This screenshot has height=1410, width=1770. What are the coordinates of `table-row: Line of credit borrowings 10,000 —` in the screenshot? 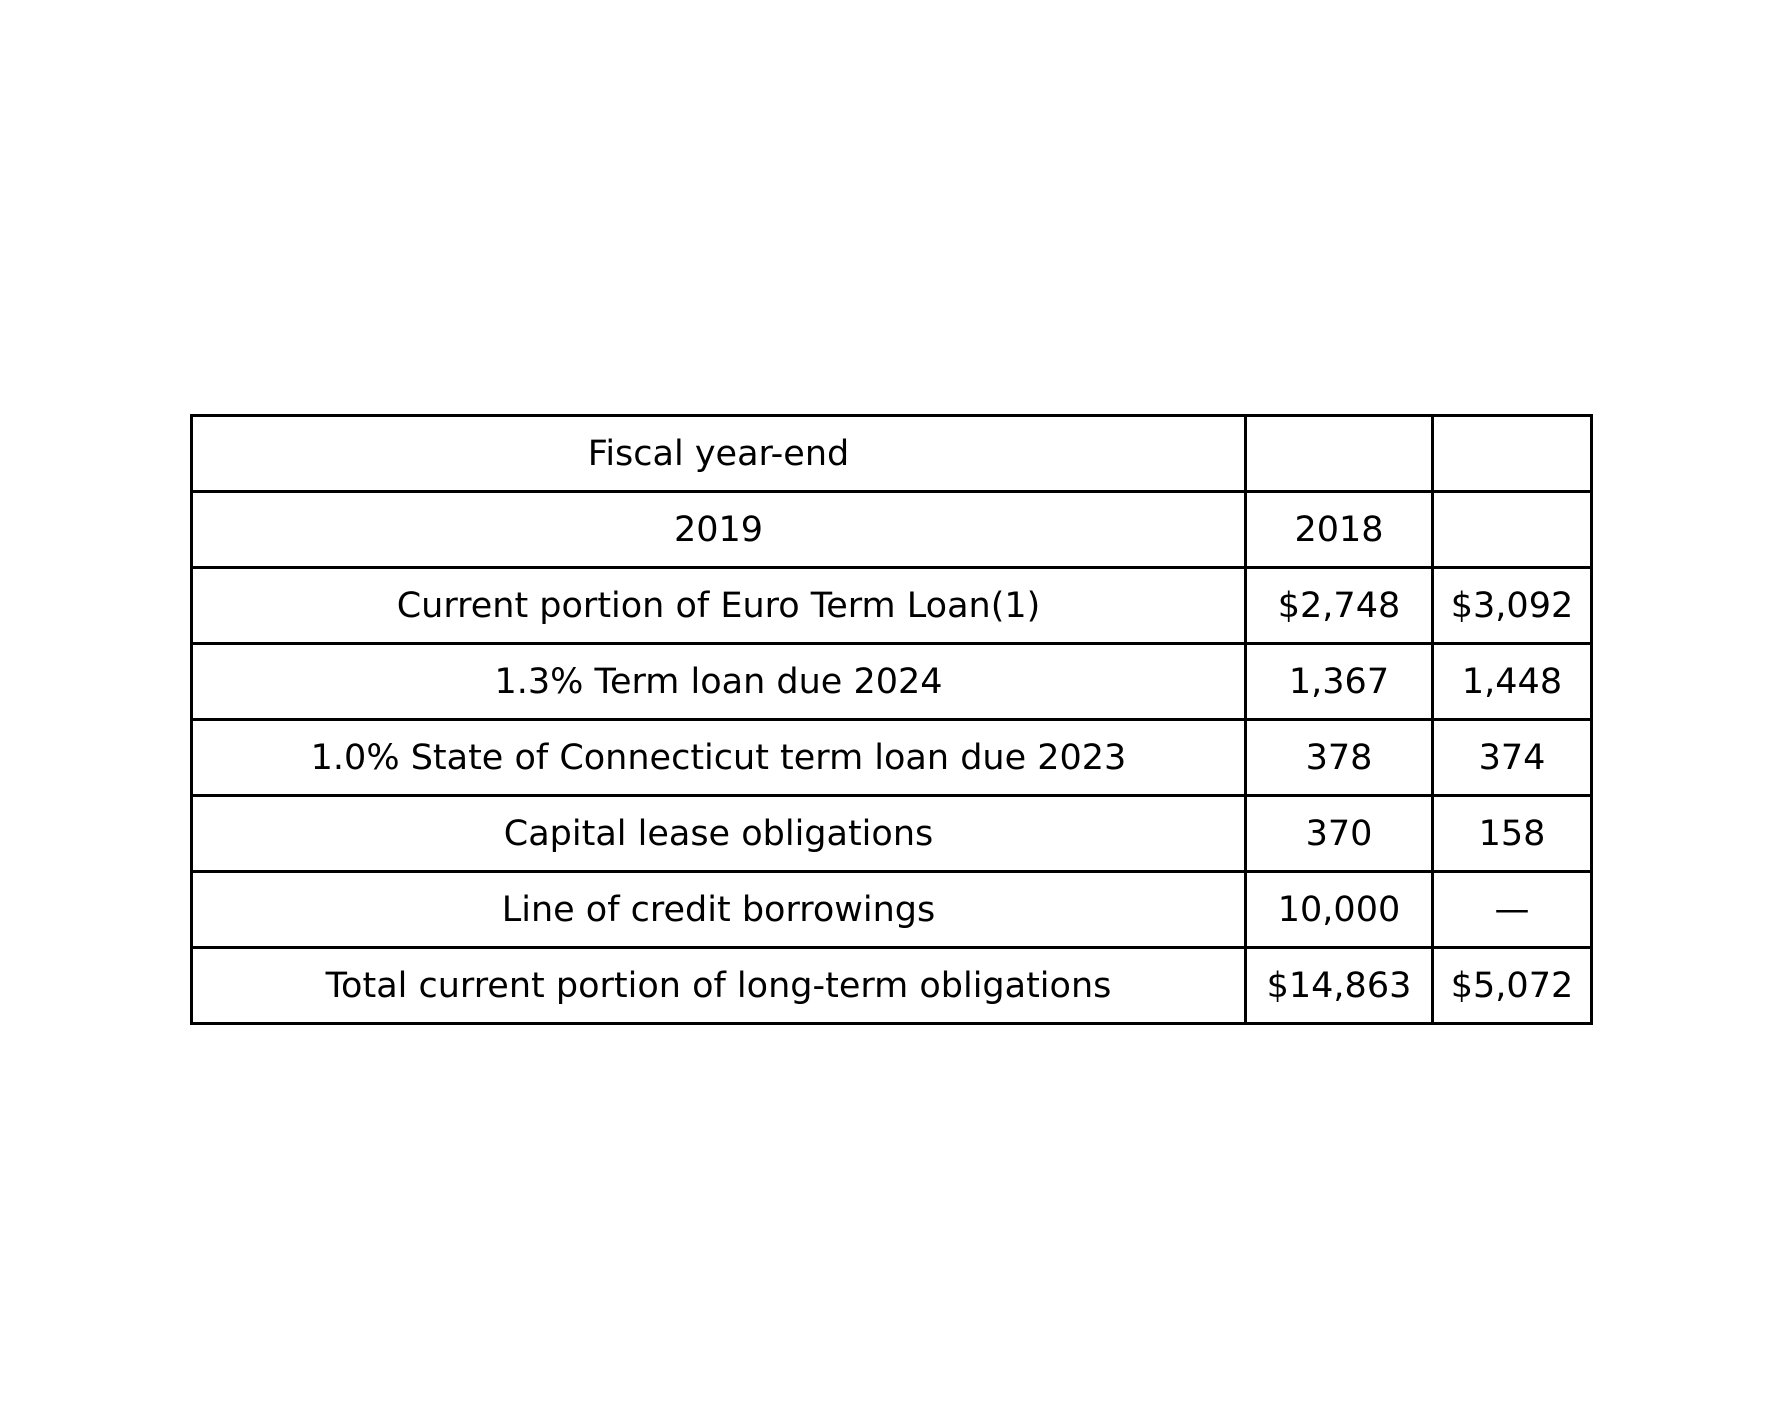 It's located at (891, 909).